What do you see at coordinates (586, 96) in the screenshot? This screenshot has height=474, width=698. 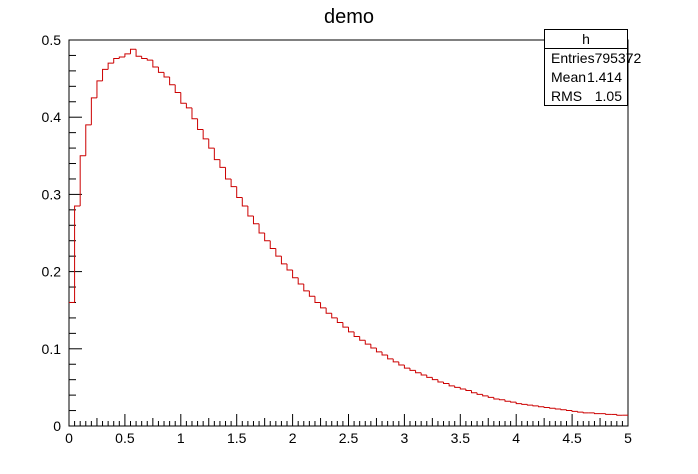 I see `stats-row-rms: RMS 1.05` at bounding box center [586, 96].